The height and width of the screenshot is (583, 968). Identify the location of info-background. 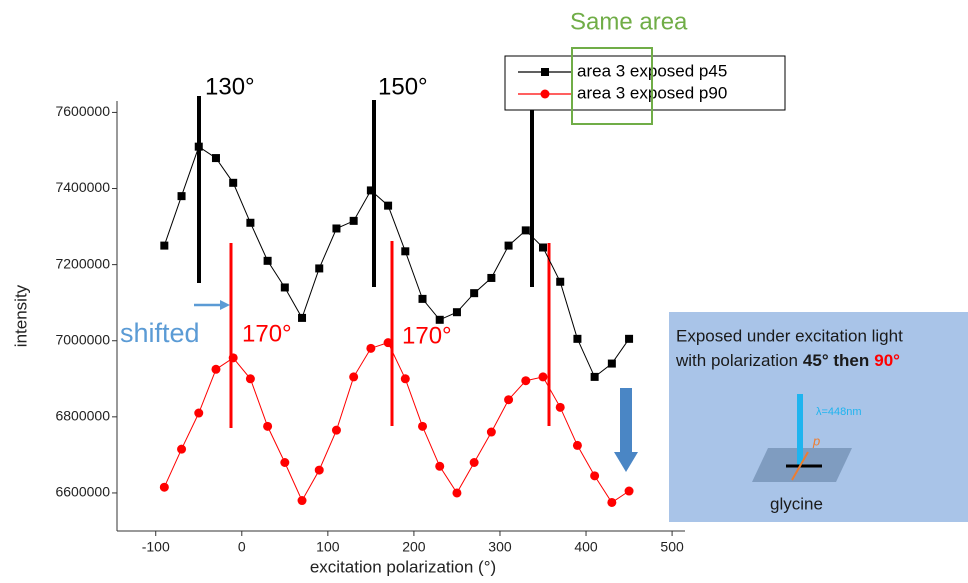
(818, 417).